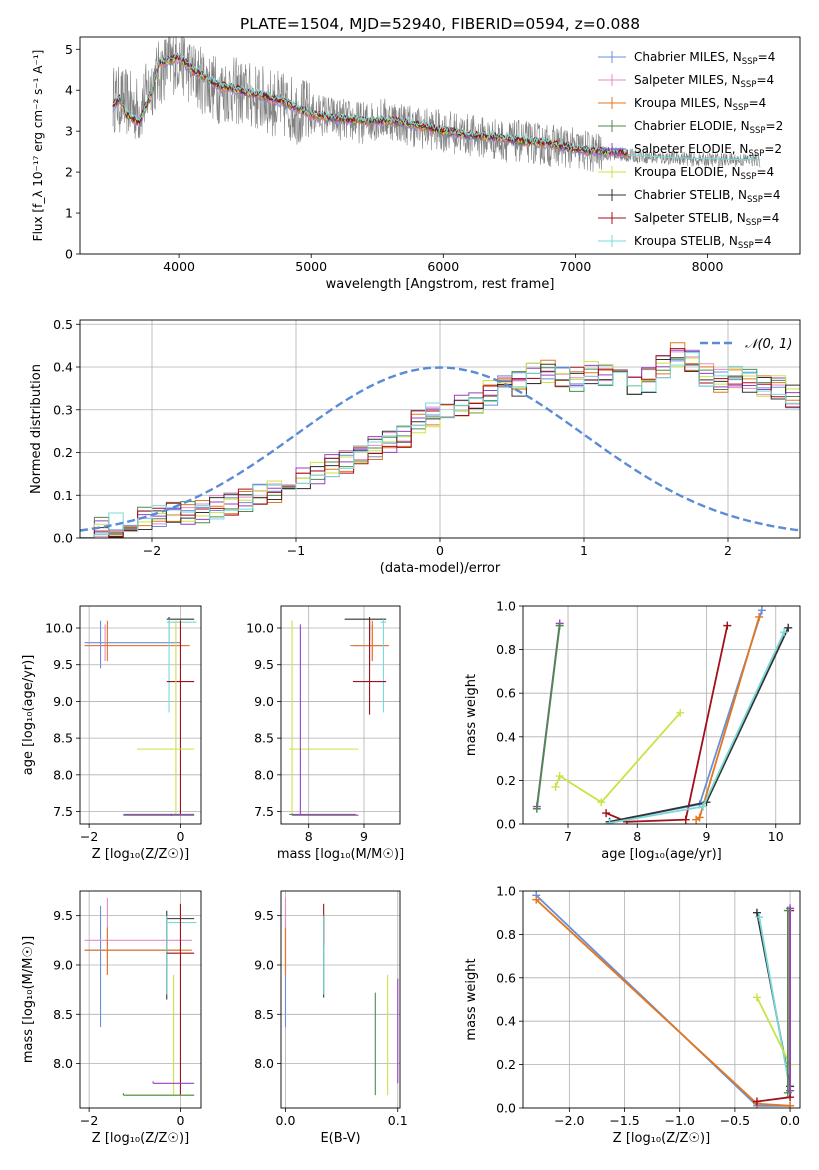 This screenshot has width=819, height=1170. I want to click on y-axis-label: age [log₁₀(age/yr)], so click(28, 715).